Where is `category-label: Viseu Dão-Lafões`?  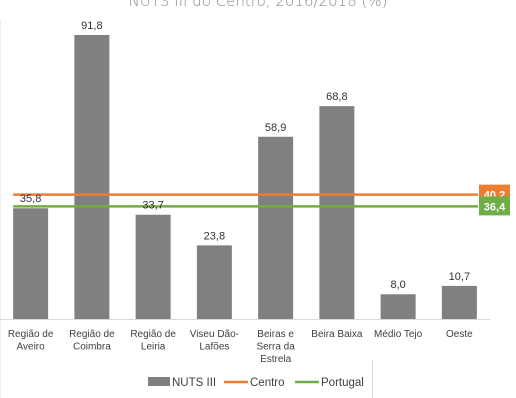
category-label: Viseu Dão-Lafões is located at coordinates (214, 341).